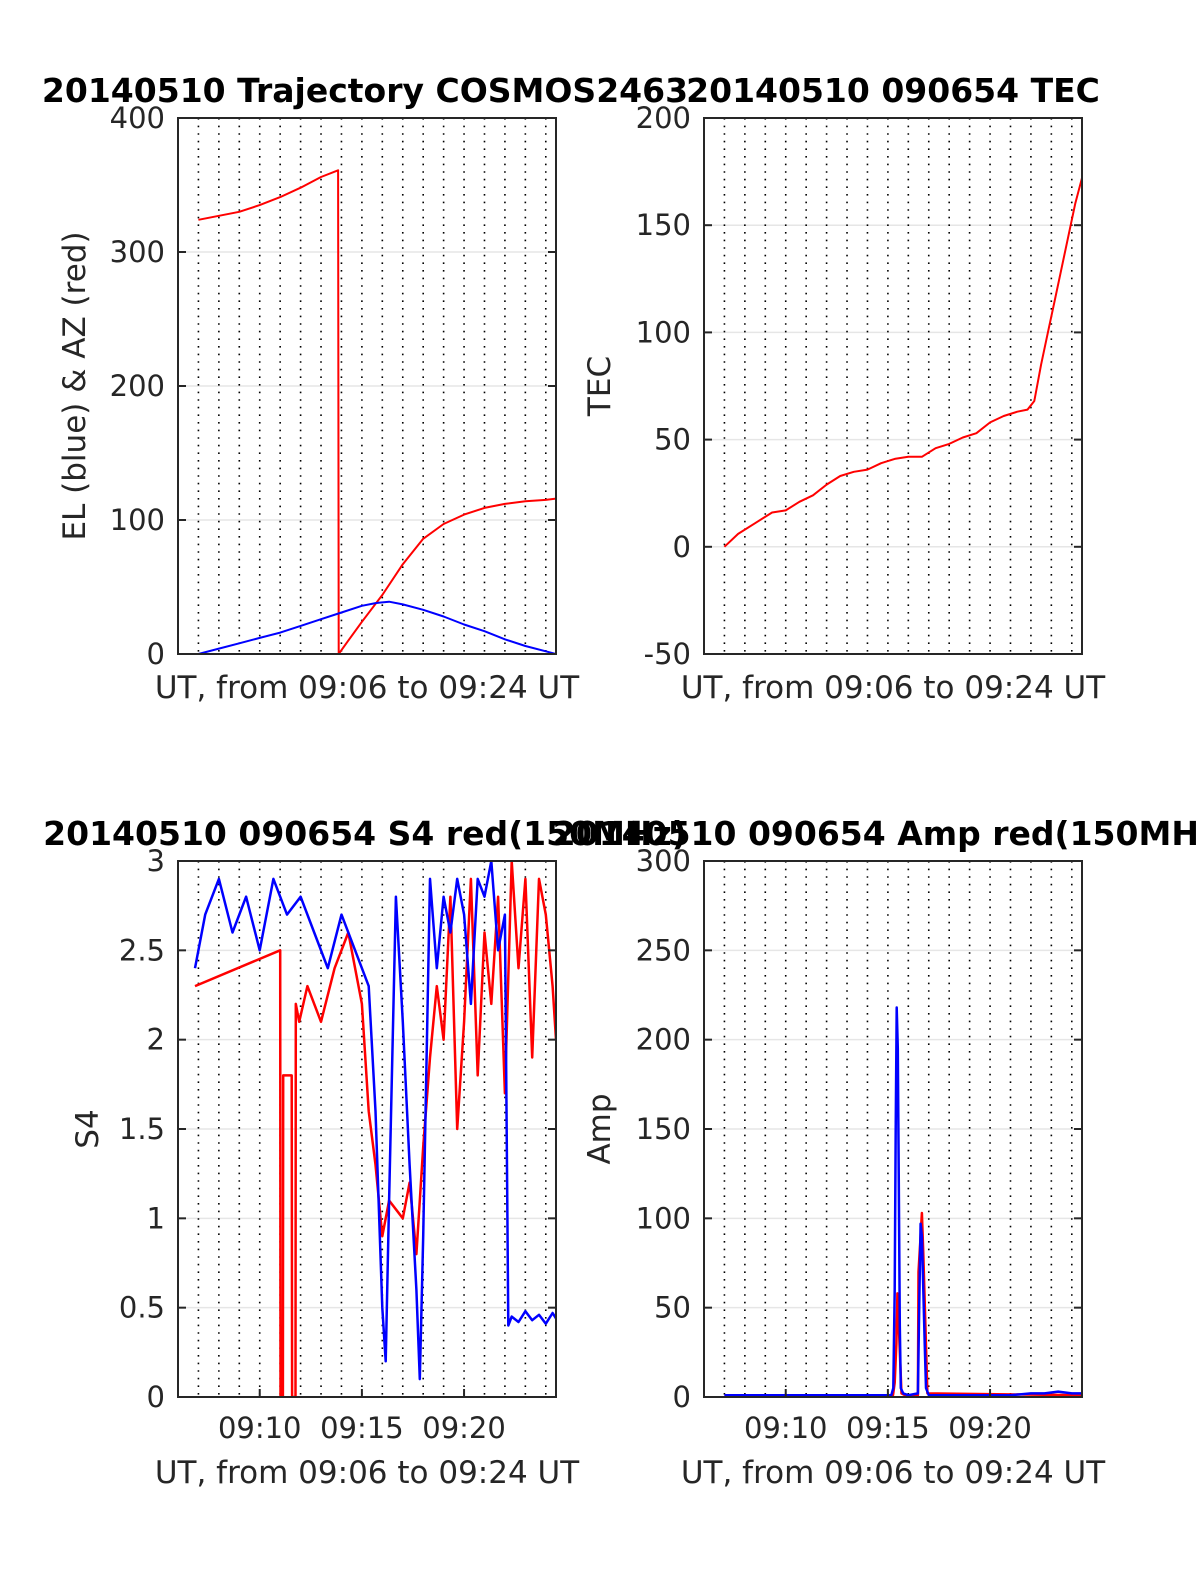 Image resolution: width=1200 pixels, height=1575 pixels. I want to click on y-axis-label: EL (blue) & AZ (red), so click(75, 385).